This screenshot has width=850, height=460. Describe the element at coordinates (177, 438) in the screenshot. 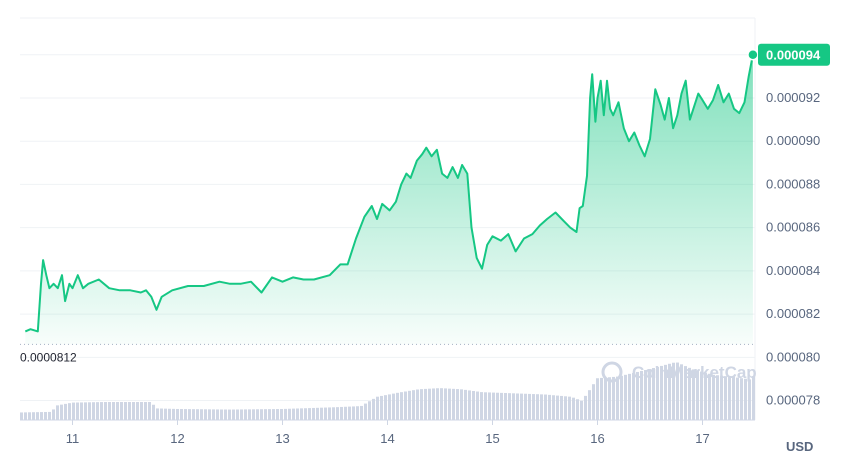

I see `x-tick-label: 12` at that location.